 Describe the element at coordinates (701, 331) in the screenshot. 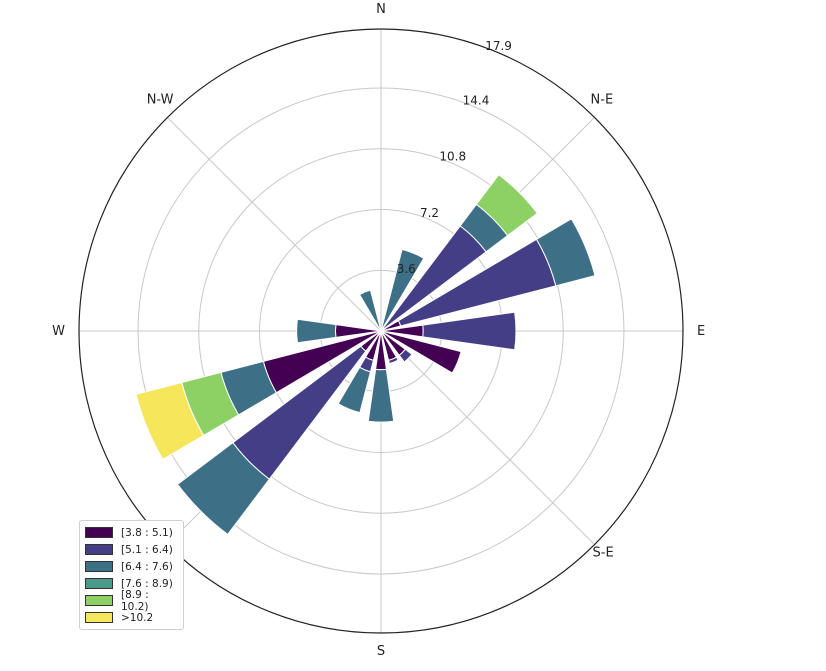

I see `direction-label-e: E` at that location.